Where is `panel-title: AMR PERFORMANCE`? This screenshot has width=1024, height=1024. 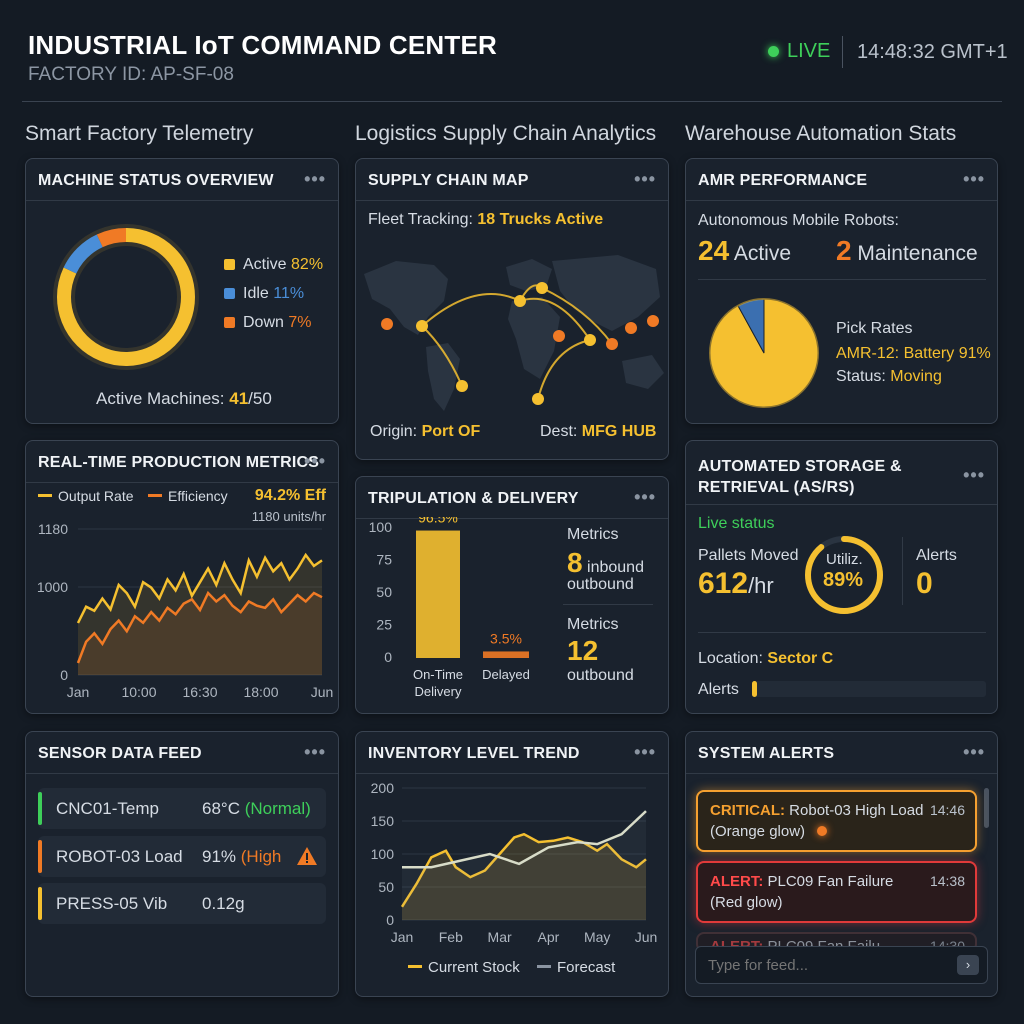
panel-title: AMR PERFORMANCE is located at coordinates (841, 180).